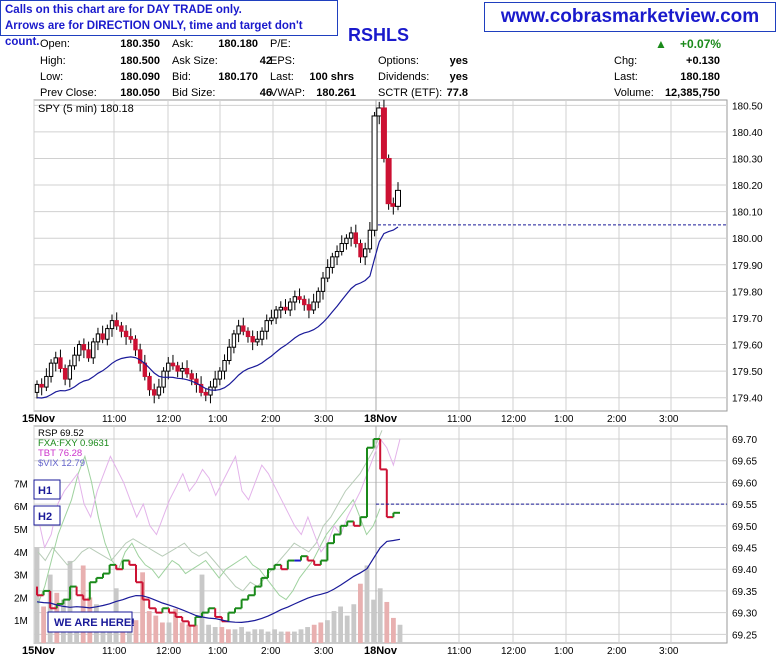 This screenshot has width=780, height=659. What do you see at coordinates (140, 61) in the screenshot?
I see `high-value: 180.500` at bounding box center [140, 61].